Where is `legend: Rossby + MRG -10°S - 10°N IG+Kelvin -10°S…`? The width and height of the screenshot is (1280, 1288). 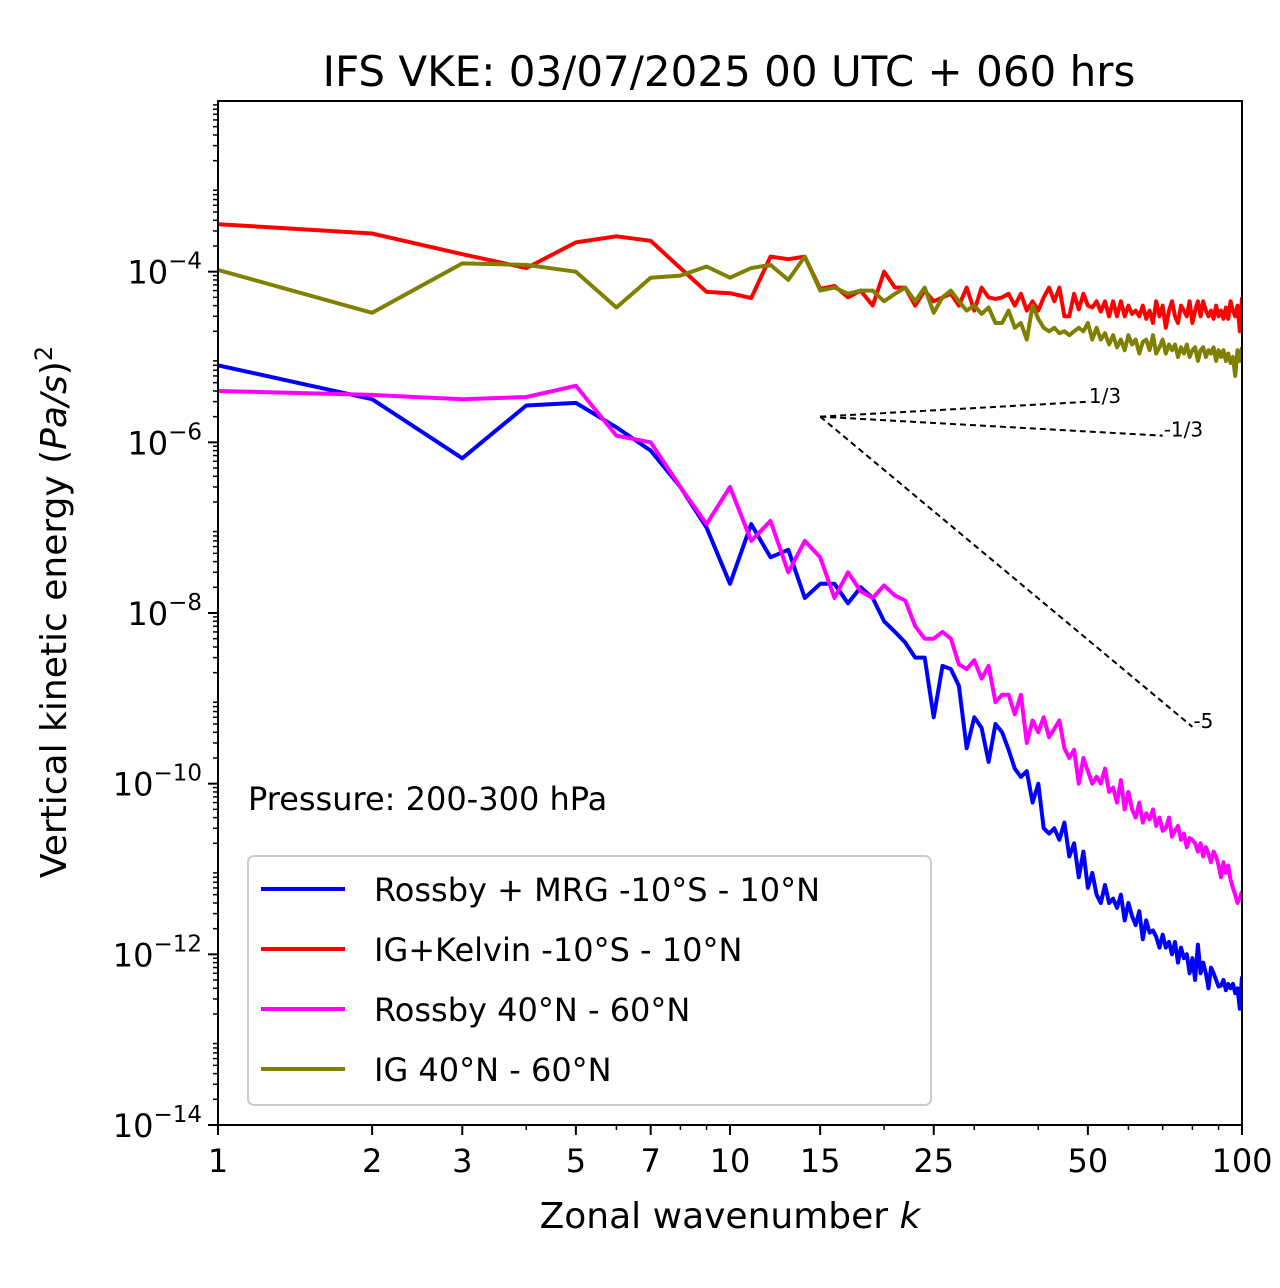
legend: Rossby + MRG -10°S - 10°N IG+Kelvin -10°S… is located at coordinates (589, 980).